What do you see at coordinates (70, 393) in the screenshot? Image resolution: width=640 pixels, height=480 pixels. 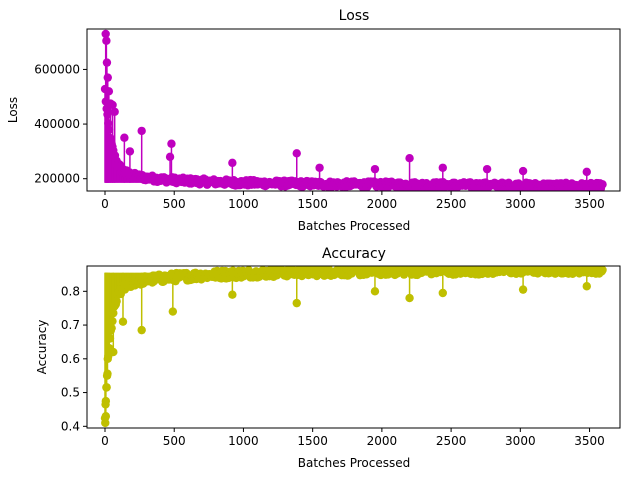 I see `y-tick-label: 0.5` at bounding box center [70, 393].